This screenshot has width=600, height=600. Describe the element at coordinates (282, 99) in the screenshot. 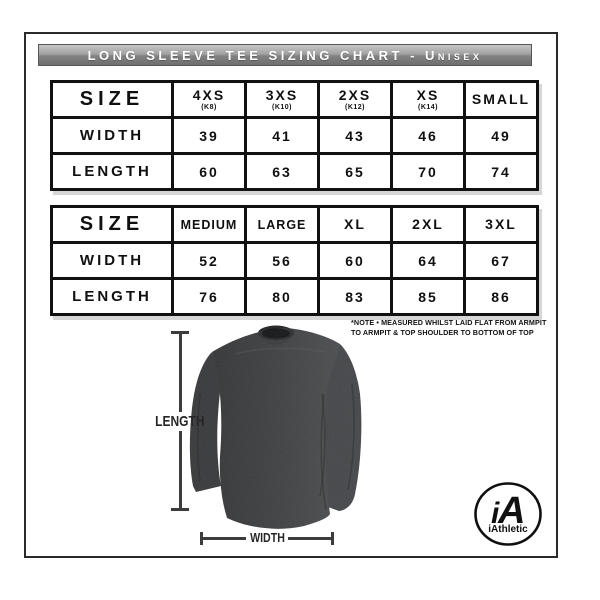

I see `col-header-3xs: 3XS (K10)` at that location.